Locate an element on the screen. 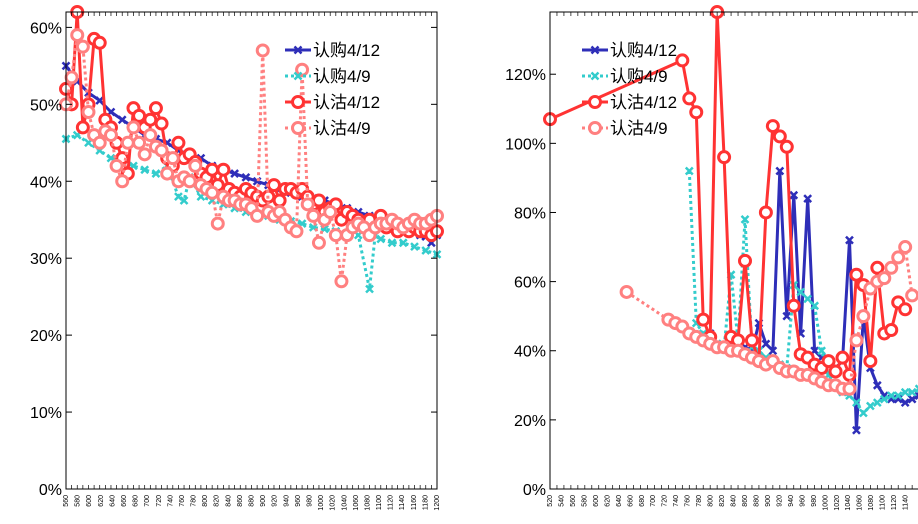  x-tick-label: 900 is located at coordinates (263, 501).